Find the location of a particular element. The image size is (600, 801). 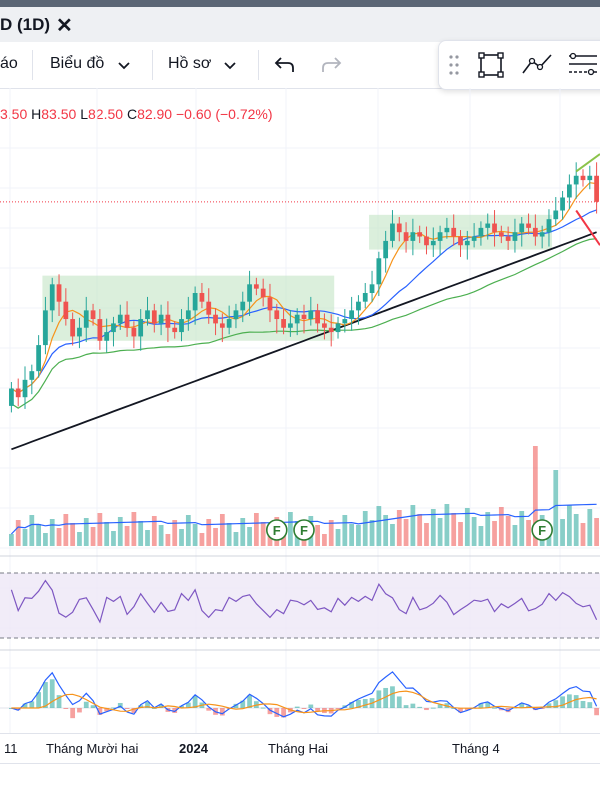

drag-handle-icon is located at coordinates (454, 65).